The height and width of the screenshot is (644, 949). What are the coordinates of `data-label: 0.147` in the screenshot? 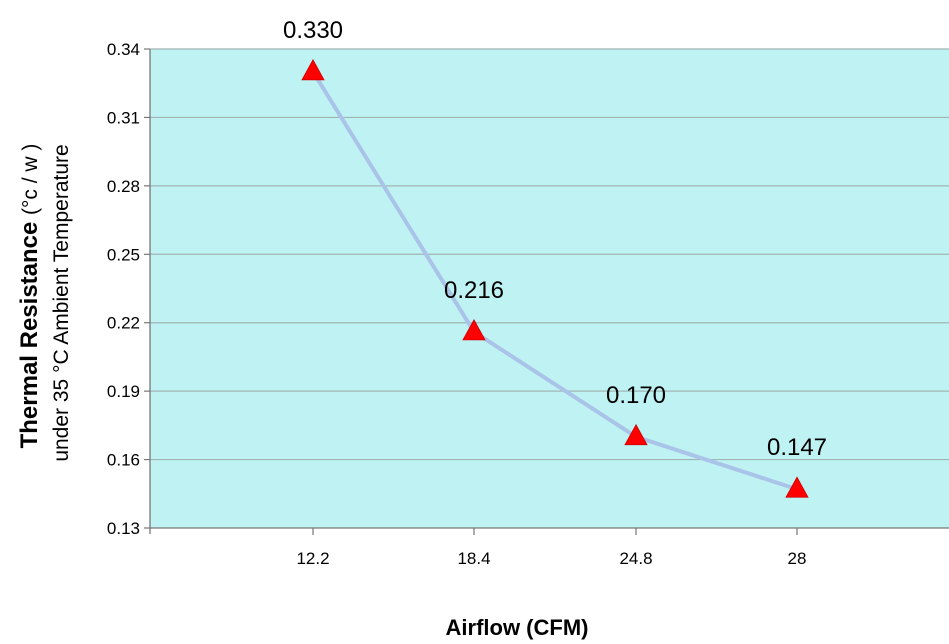 It's located at (797, 447).